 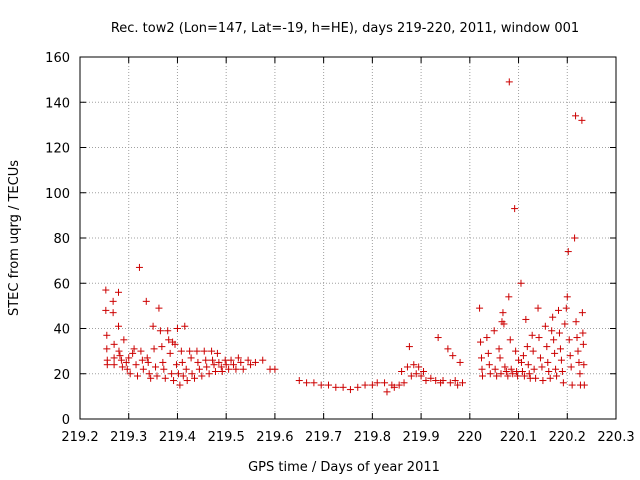 I want to click on y-tick-label: 160, so click(x=57, y=58).